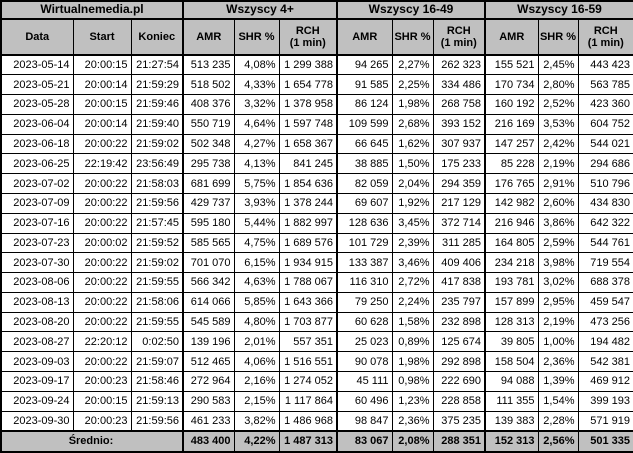 The image size is (633, 453). Describe the element at coordinates (364, 243) in the screenshot. I see `table-cell: 101 729` at that location.